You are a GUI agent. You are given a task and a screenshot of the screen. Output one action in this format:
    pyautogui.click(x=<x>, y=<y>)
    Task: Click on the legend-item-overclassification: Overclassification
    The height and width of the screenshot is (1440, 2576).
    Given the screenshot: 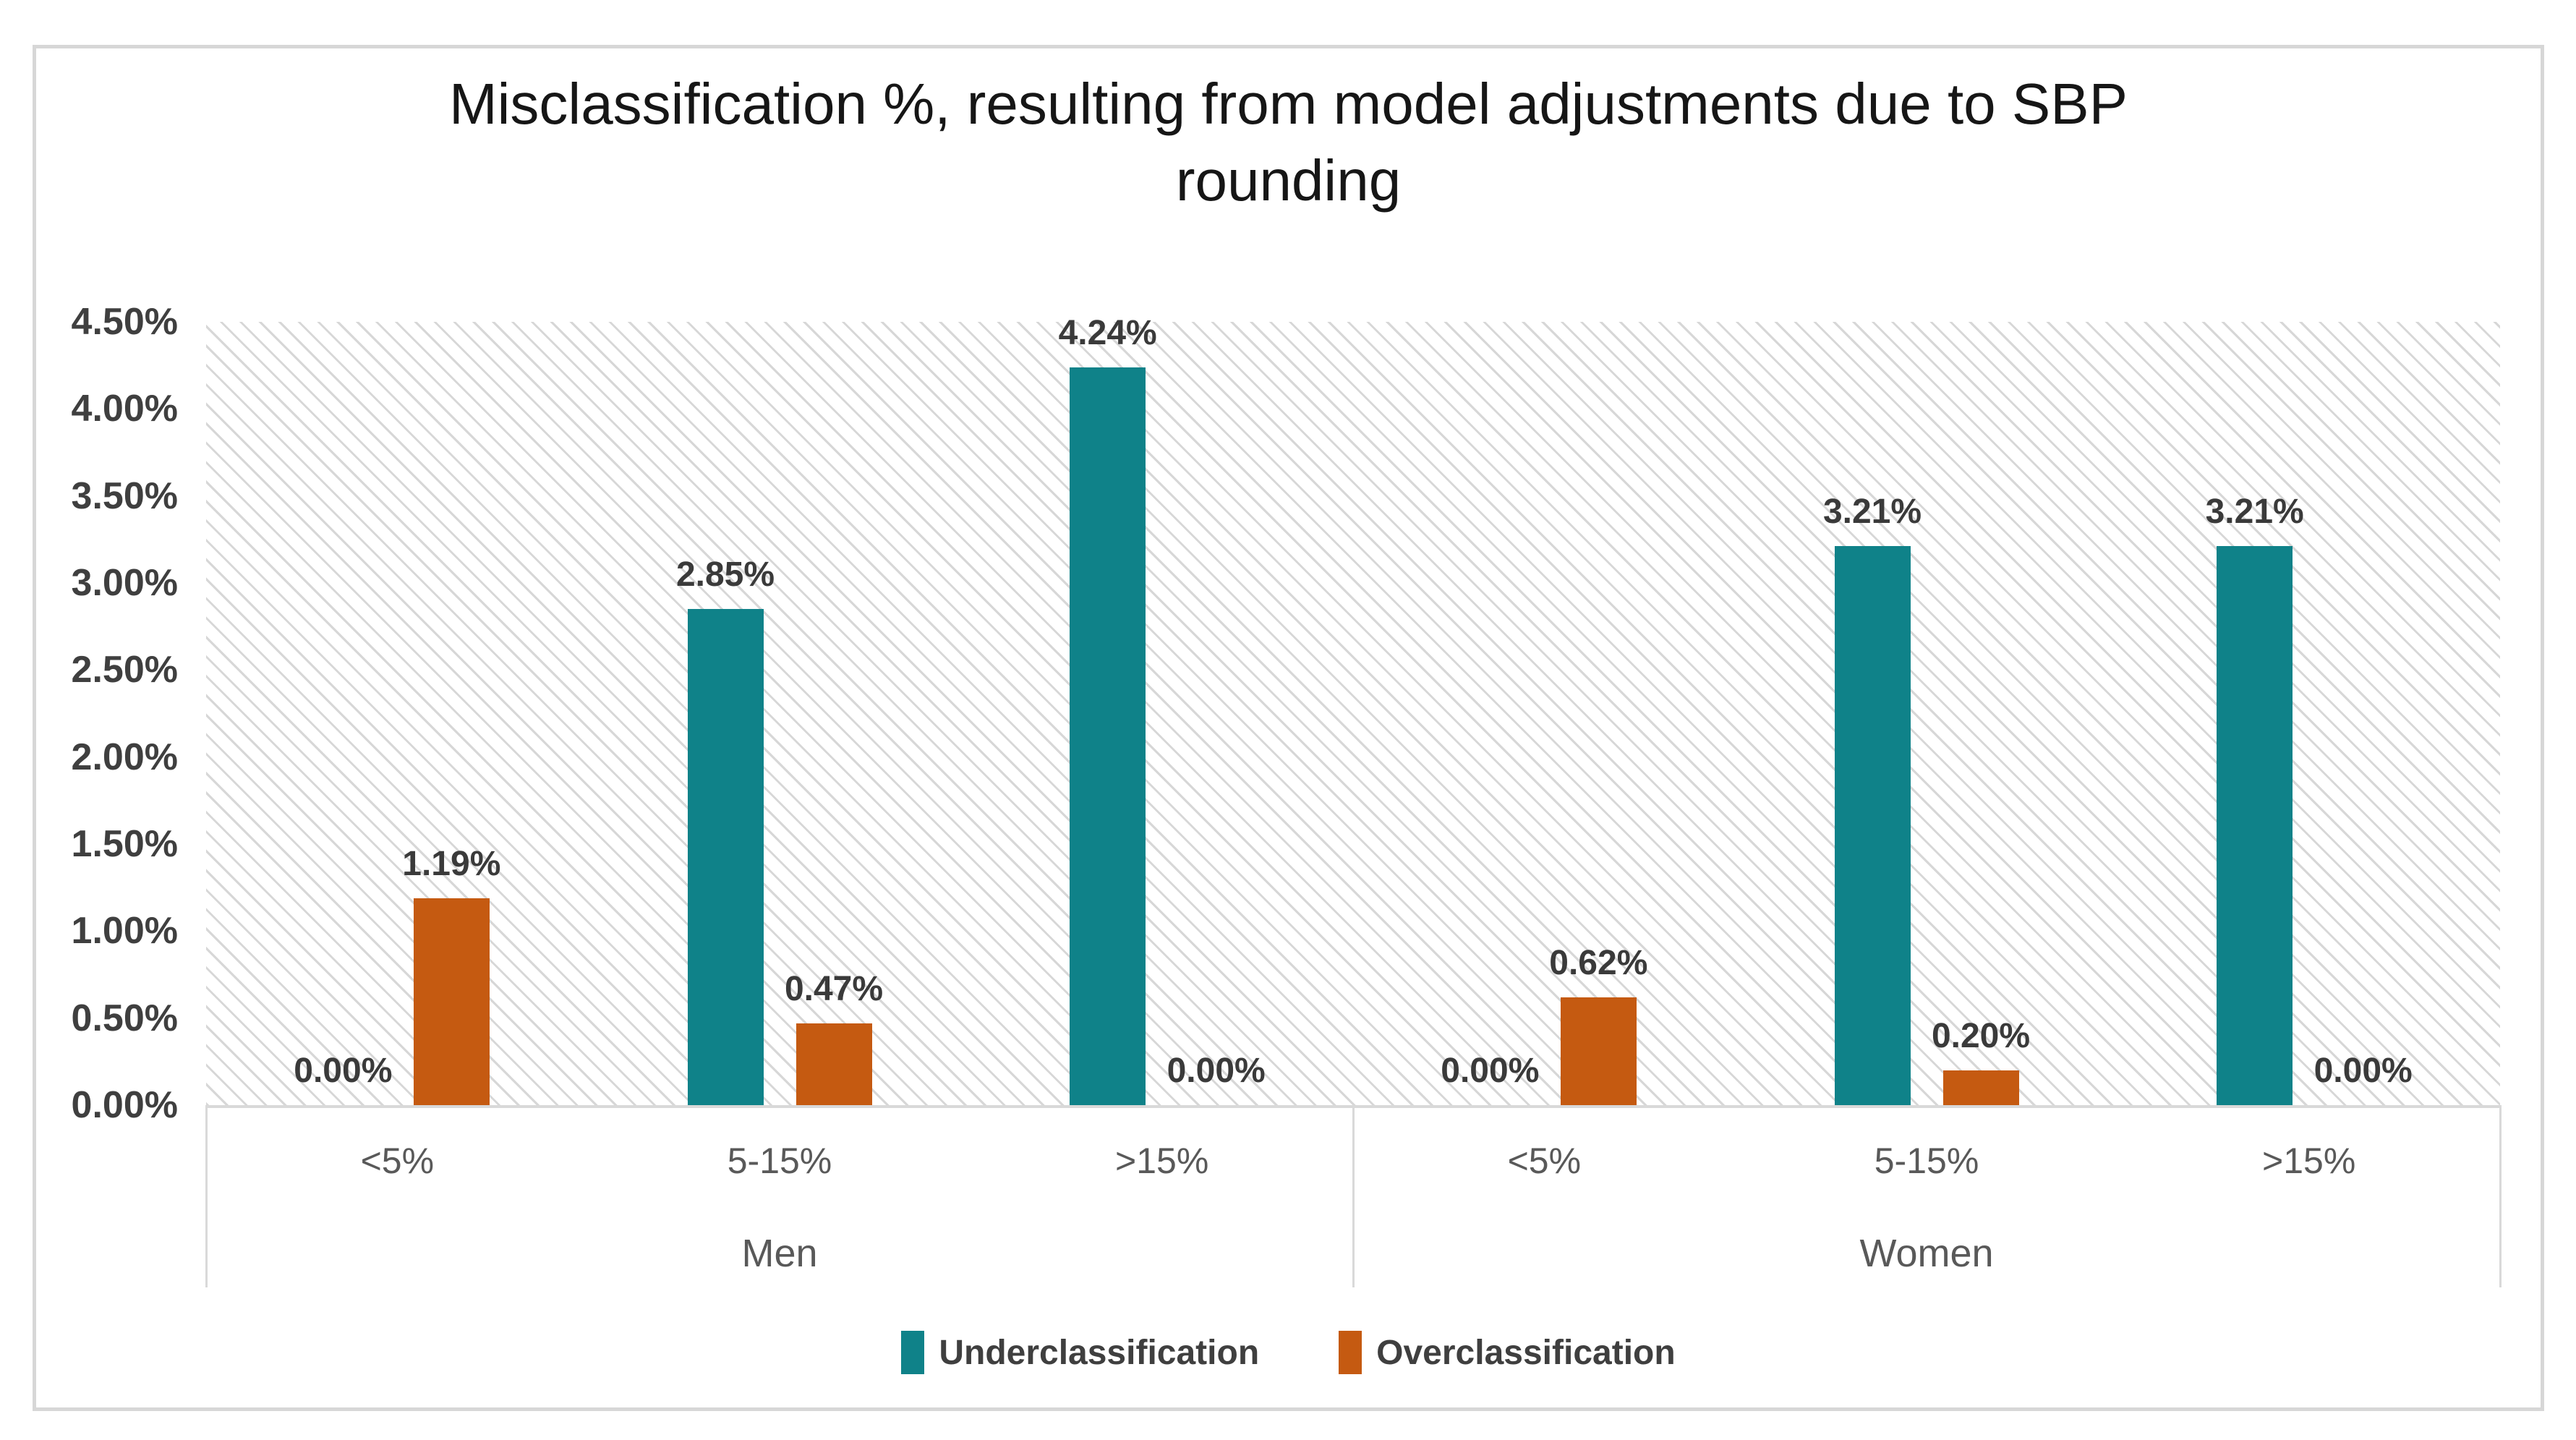 What is the action you would take?
    pyautogui.click(x=1508, y=1353)
    